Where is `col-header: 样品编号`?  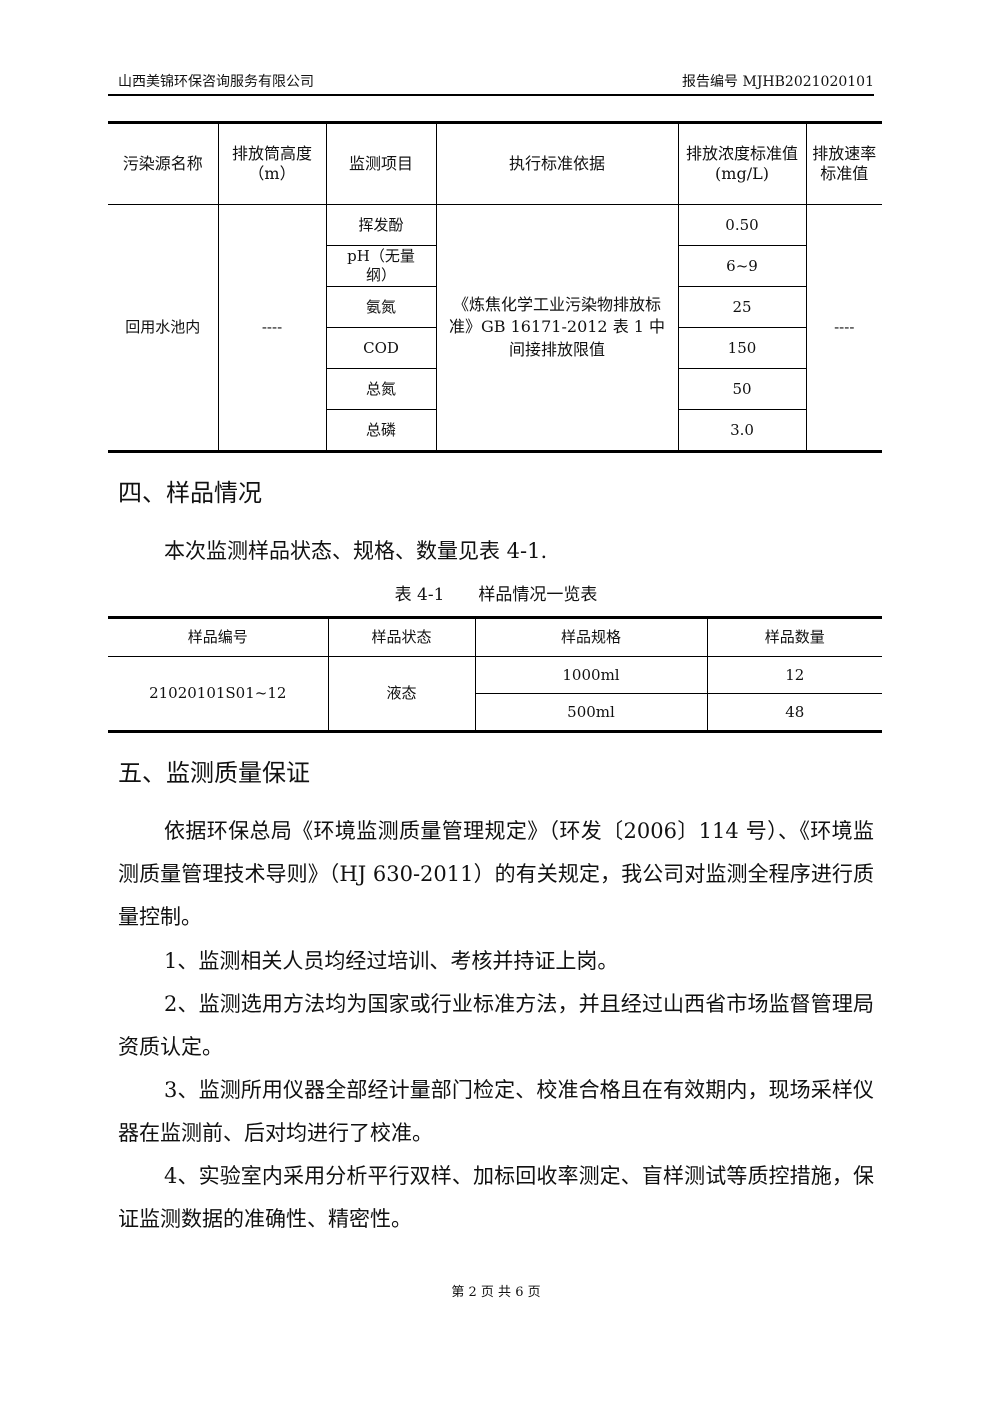 col-header: 样品编号 is located at coordinates (218, 637).